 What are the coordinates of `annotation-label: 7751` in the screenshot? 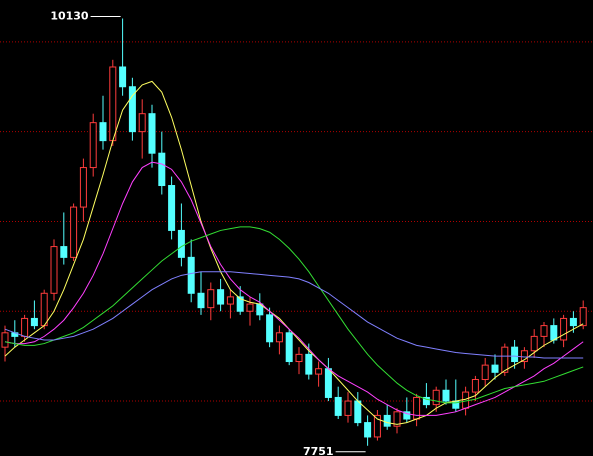 It's located at (318, 450).